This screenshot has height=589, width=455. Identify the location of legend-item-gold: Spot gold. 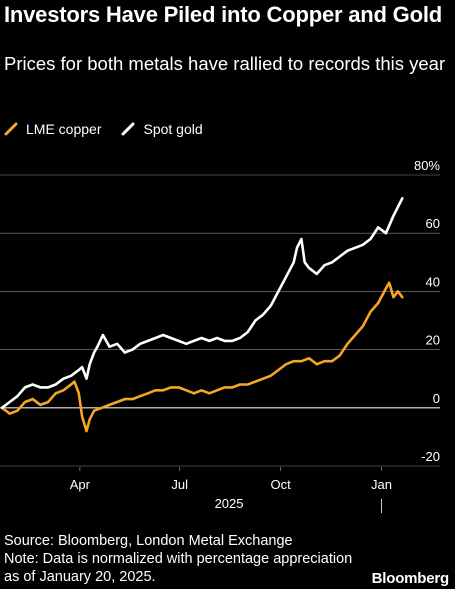
(162, 129).